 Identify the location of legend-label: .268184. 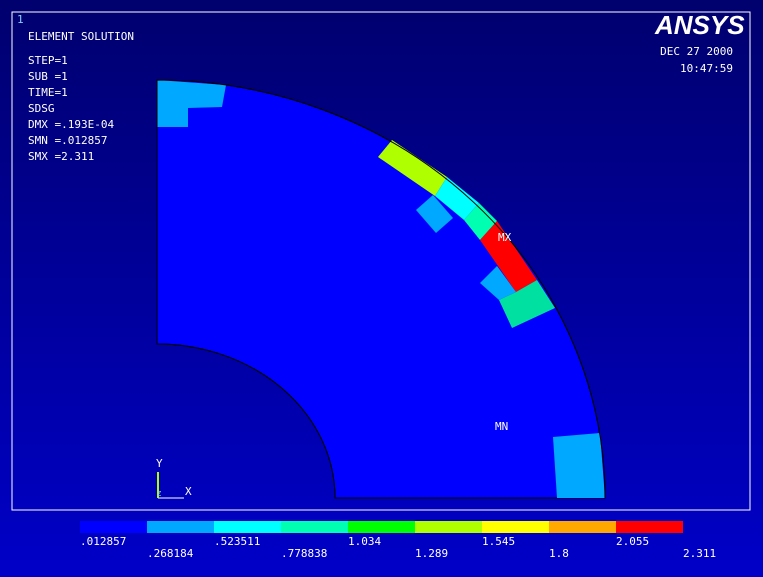
(170, 553).